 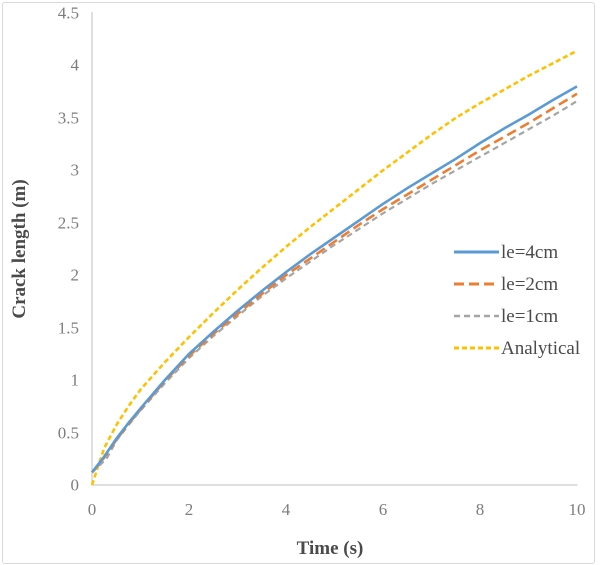 What do you see at coordinates (75, 380) in the screenshot?
I see `y-tick-label-1: 1` at bounding box center [75, 380].